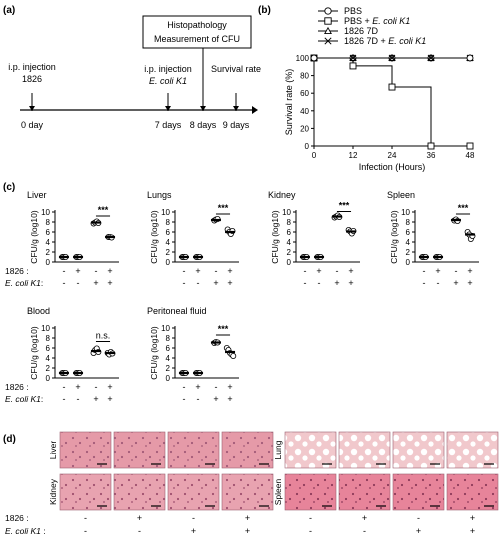  What do you see at coordinates (361, 31) in the screenshot?
I see `legend-label: 1826 7D` at bounding box center [361, 31].